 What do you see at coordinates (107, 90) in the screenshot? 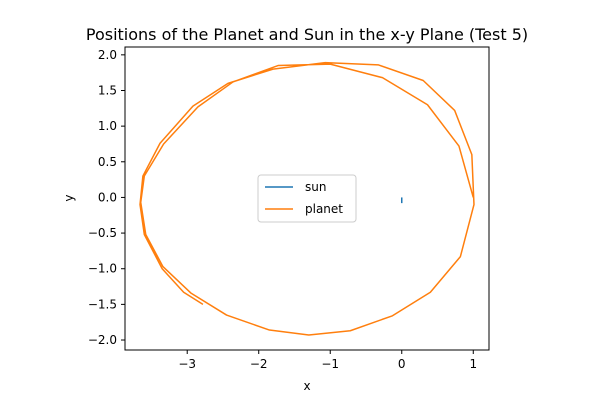
I see `y-tick-label: 1.5` at bounding box center [107, 90].